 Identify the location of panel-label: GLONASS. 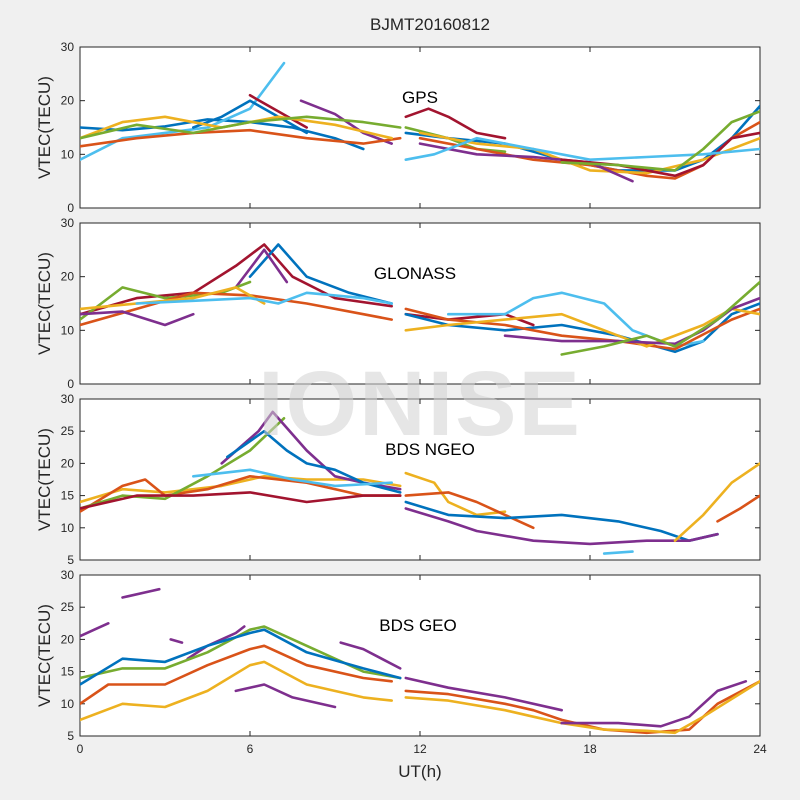
(415, 273).